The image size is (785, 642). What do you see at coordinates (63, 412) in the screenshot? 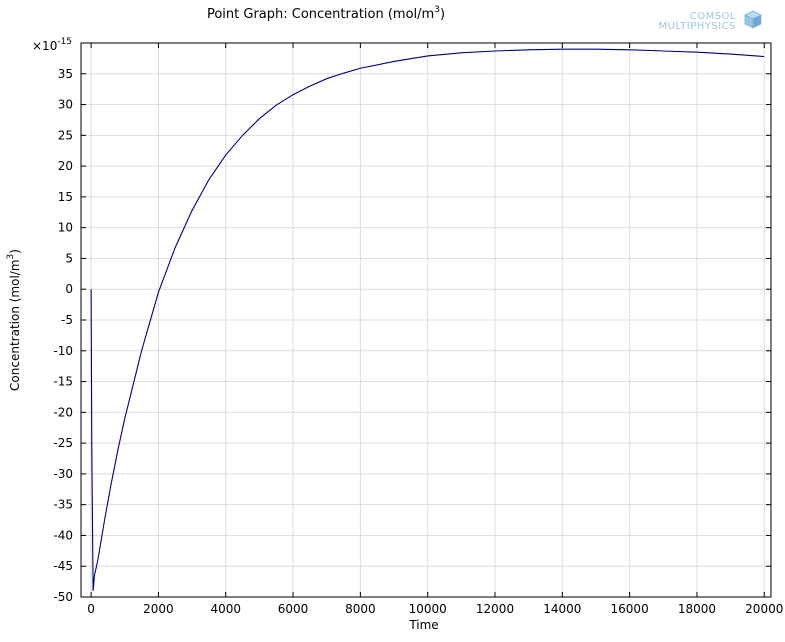
I see `y-tick-label: -20` at bounding box center [63, 412].